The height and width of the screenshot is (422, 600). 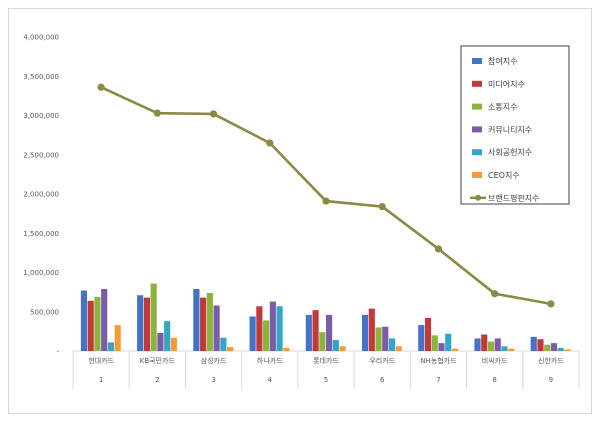 I want to click on y-tick-label-2: 1,000,000, so click(x=41, y=273).